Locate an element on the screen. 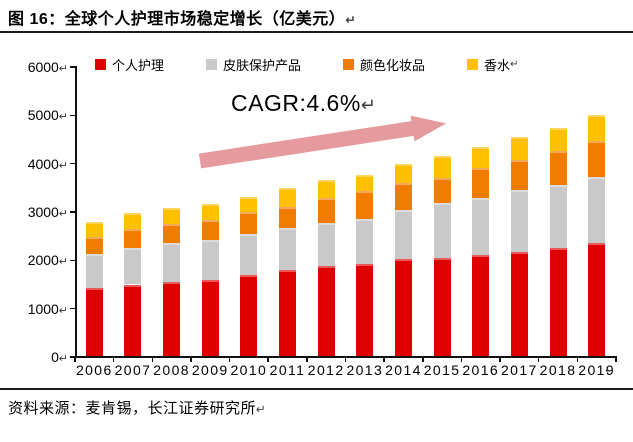 This screenshot has width=633, height=442. legend-item-skin-care: 皮肤保护产品 is located at coordinates (253, 64).